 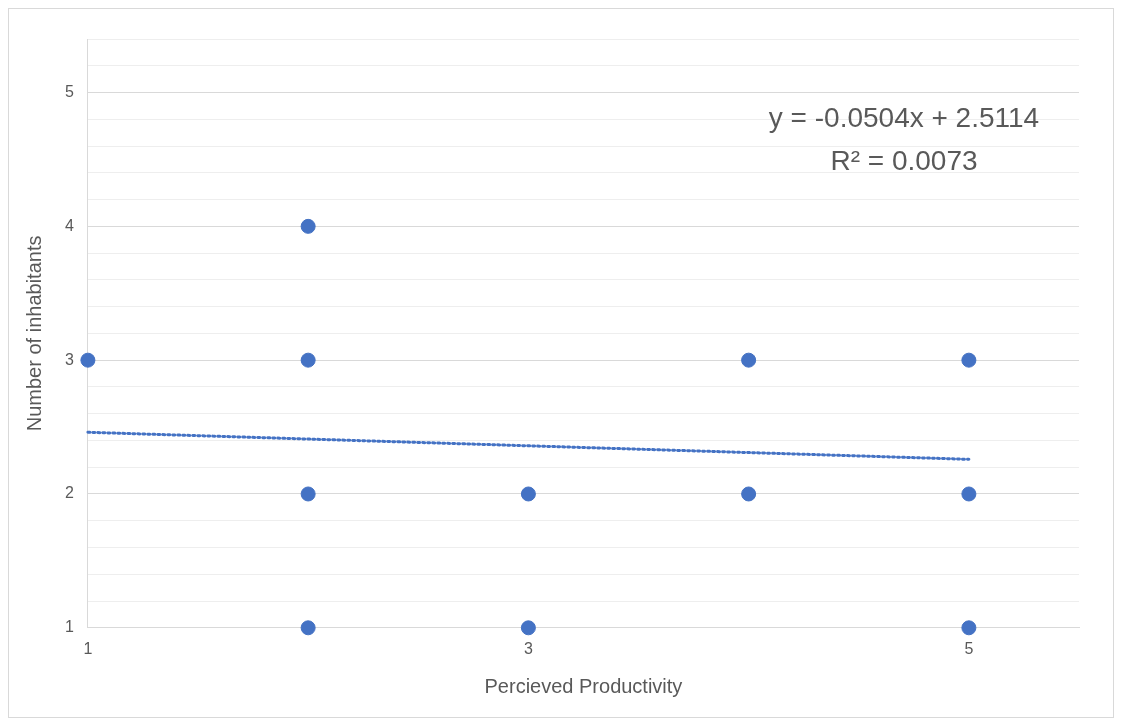 I want to click on y-tick-label: 1, so click(x=69, y=627).